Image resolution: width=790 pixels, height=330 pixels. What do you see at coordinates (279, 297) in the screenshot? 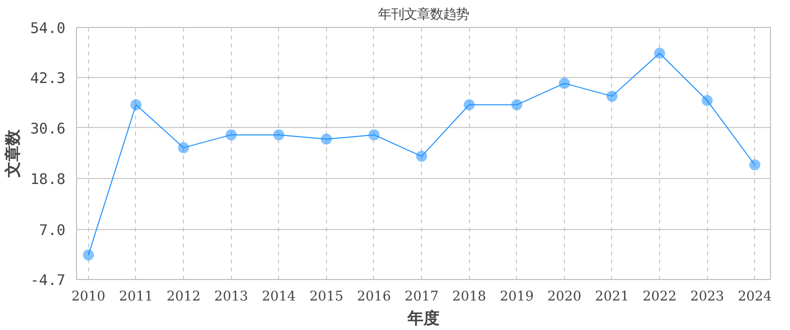
I see `x-tick-label: 2014` at bounding box center [279, 297].